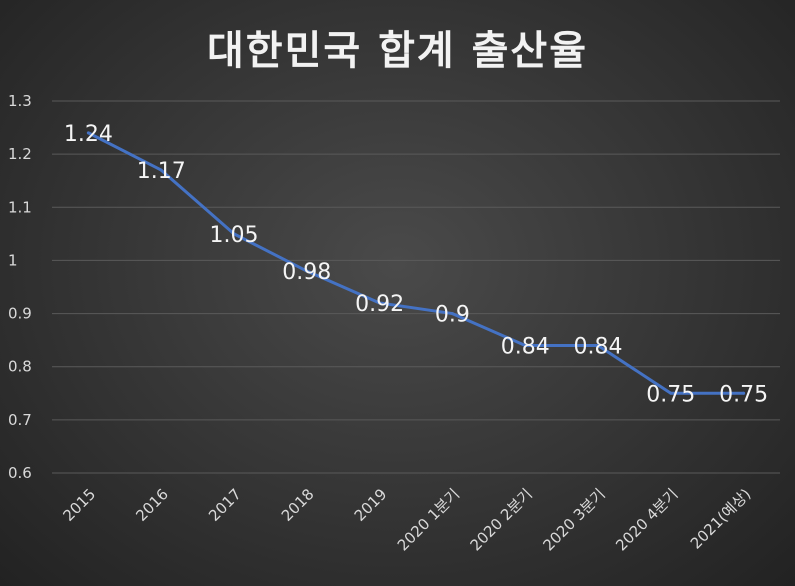 This screenshot has width=795, height=586. I want to click on y-tick-label: 0.6, so click(20, 473).